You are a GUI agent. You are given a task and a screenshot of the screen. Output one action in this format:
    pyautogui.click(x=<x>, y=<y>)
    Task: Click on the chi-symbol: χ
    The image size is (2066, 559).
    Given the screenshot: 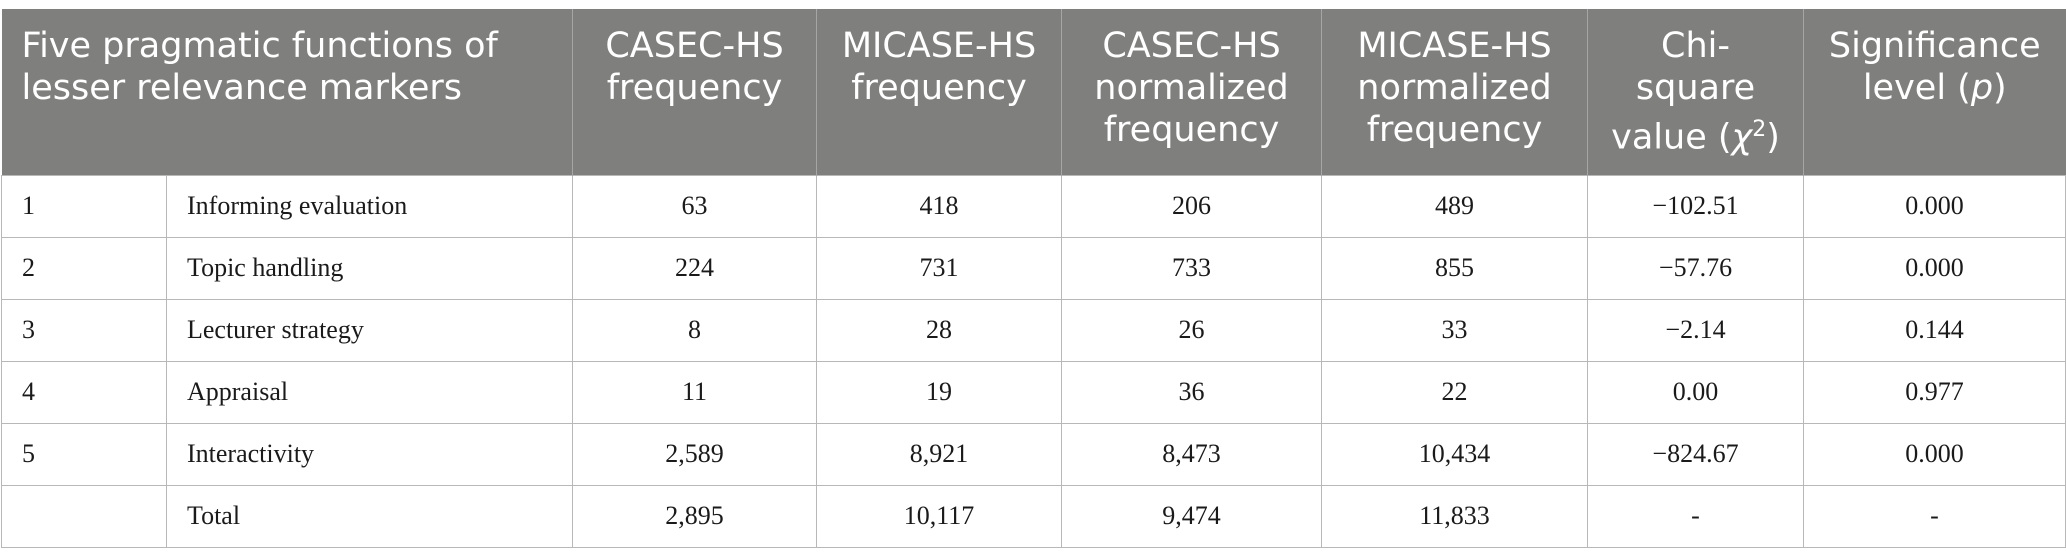 What is the action you would take?
    pyautogui.click(x=1742, y=137)
    